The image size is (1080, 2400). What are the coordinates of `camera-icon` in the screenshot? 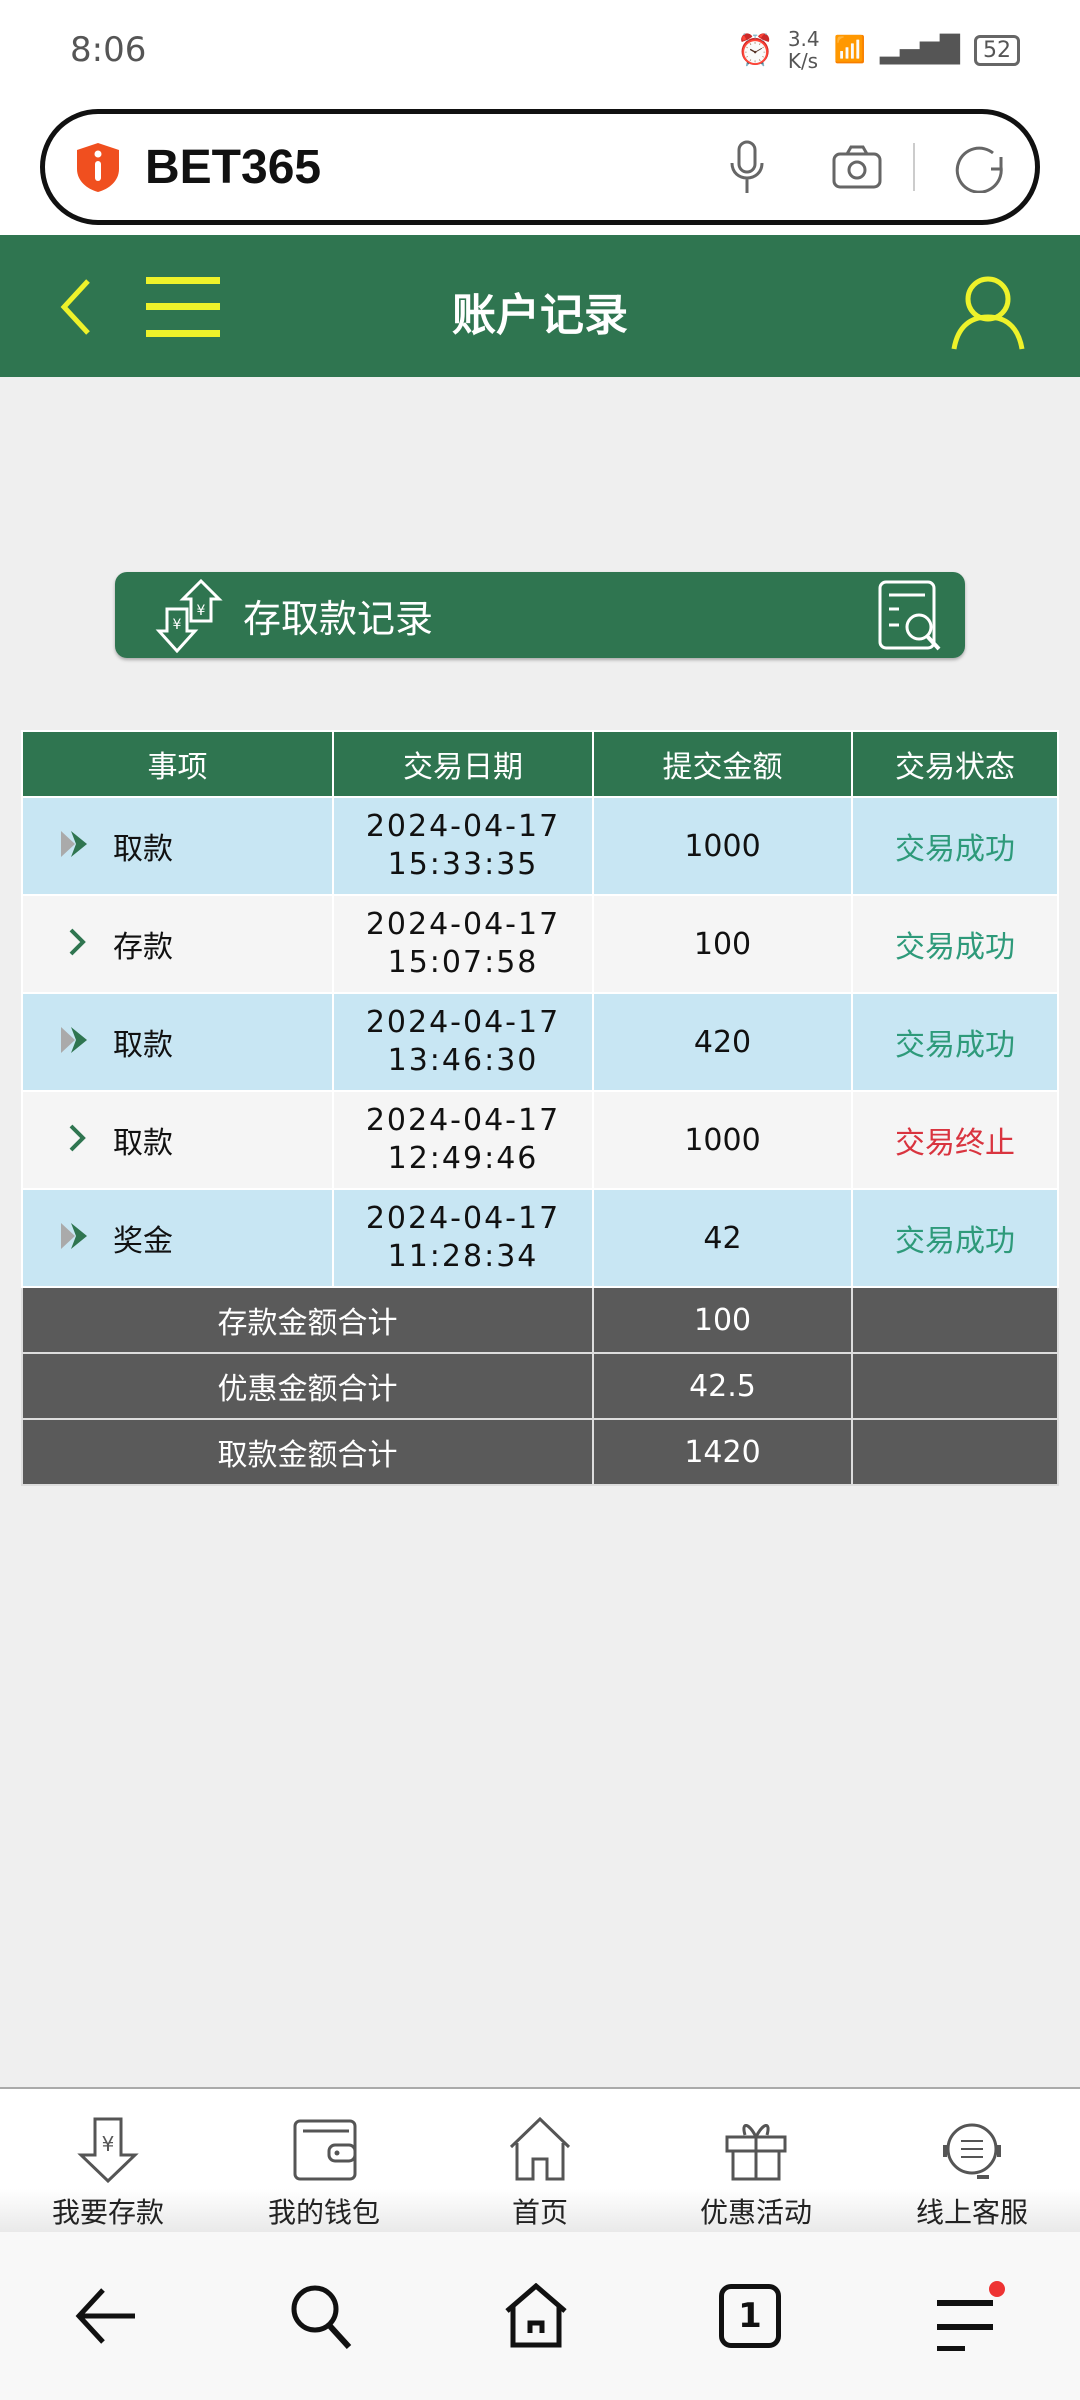 It's located at (857, 167).